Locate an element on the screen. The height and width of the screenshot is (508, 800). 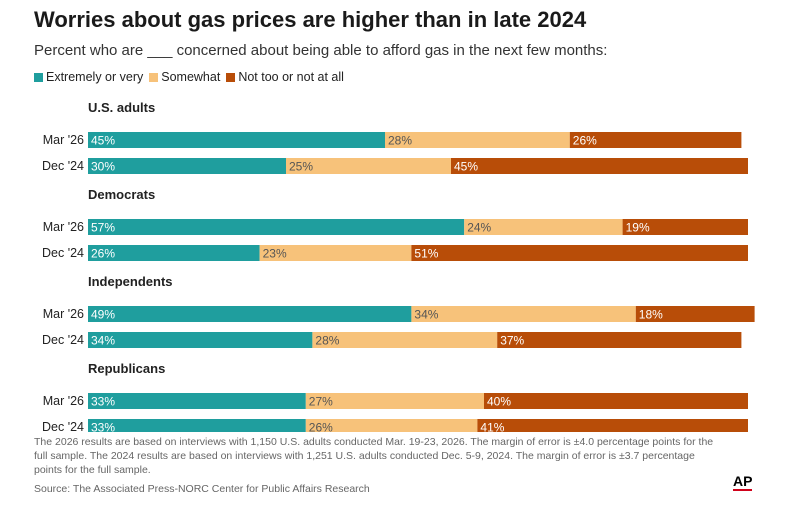
data-label: 19% is located at coordinates (638, 228).